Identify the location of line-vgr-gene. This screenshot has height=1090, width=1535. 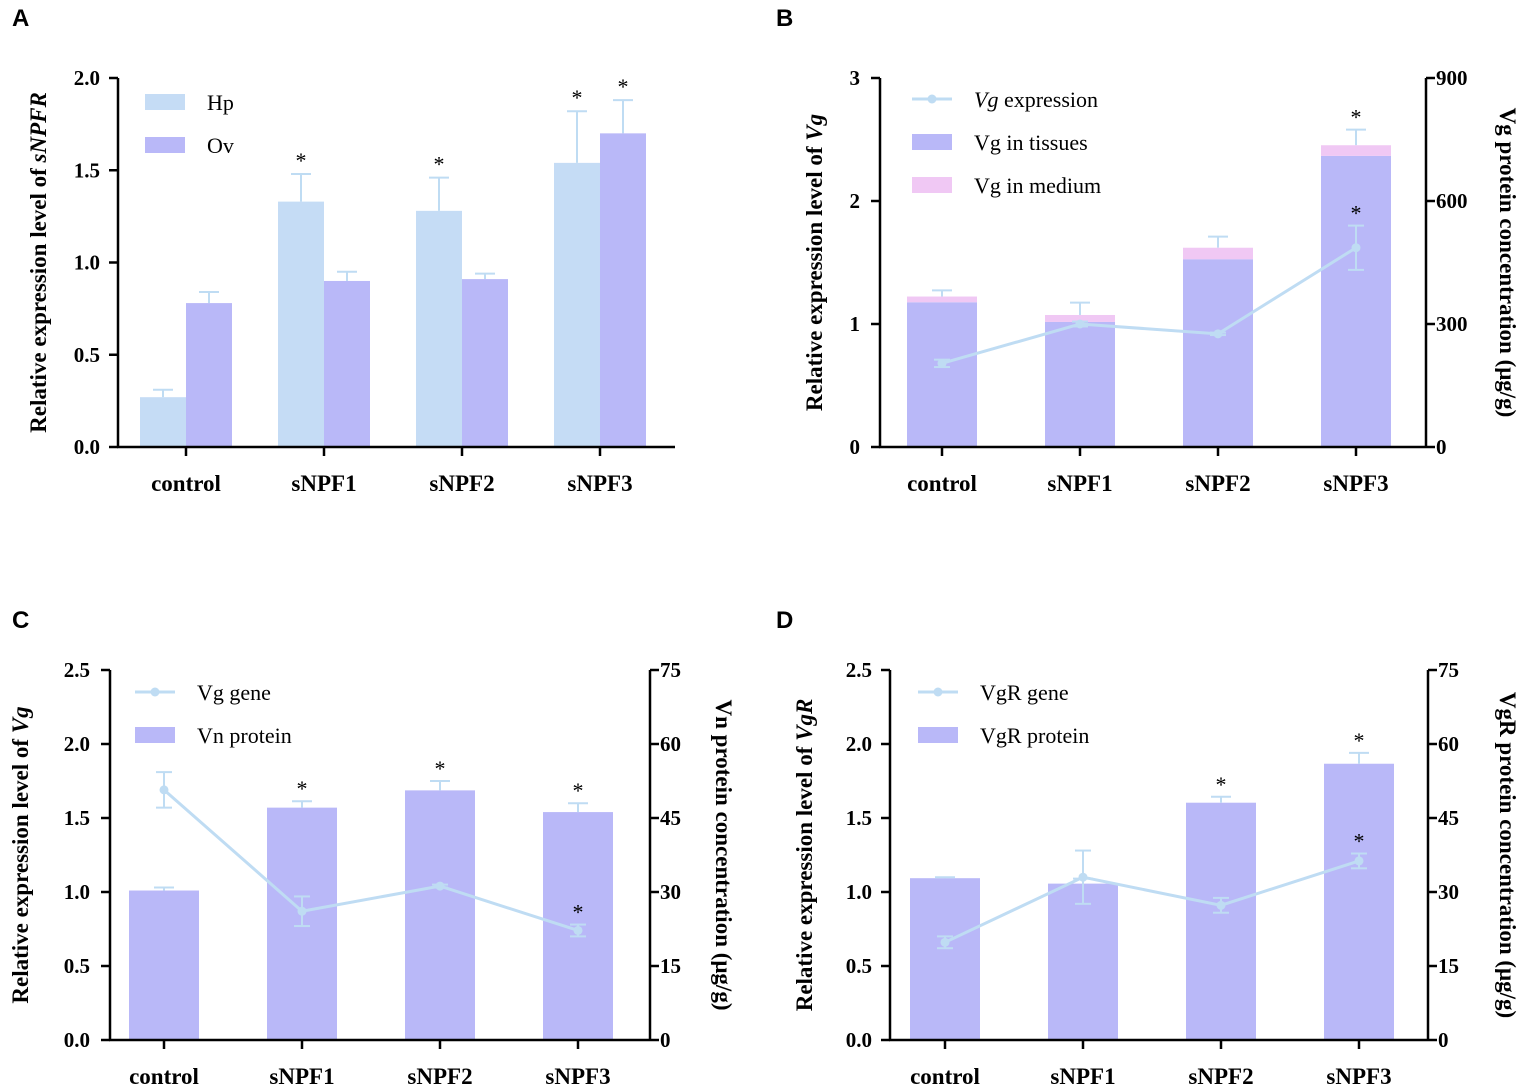
(1152, 901).